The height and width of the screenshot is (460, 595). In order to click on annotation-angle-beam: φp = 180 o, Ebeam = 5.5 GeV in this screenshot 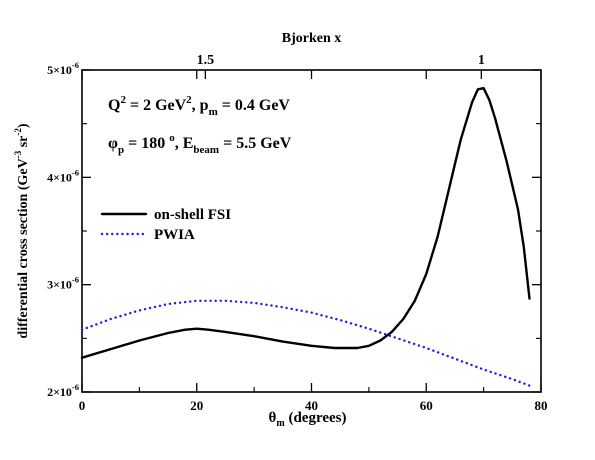, I will do `click(200, 144)`.